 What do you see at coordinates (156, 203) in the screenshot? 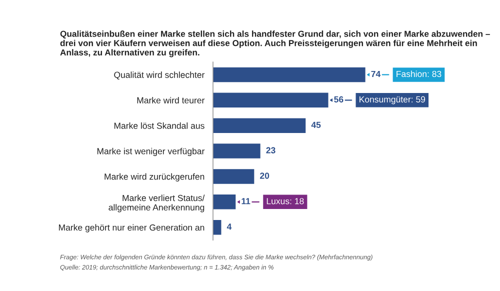
I see `y-tick-label: Marke verliert Status/ allgemeine Anerkennung` at bounding box center [156, 203].